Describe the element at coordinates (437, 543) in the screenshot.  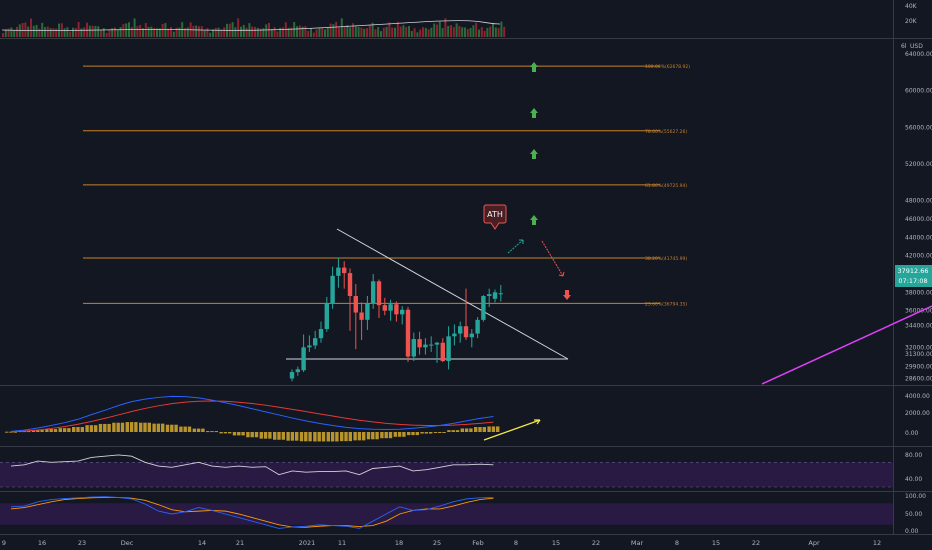
I see `time-tick-label: 25` at that location.